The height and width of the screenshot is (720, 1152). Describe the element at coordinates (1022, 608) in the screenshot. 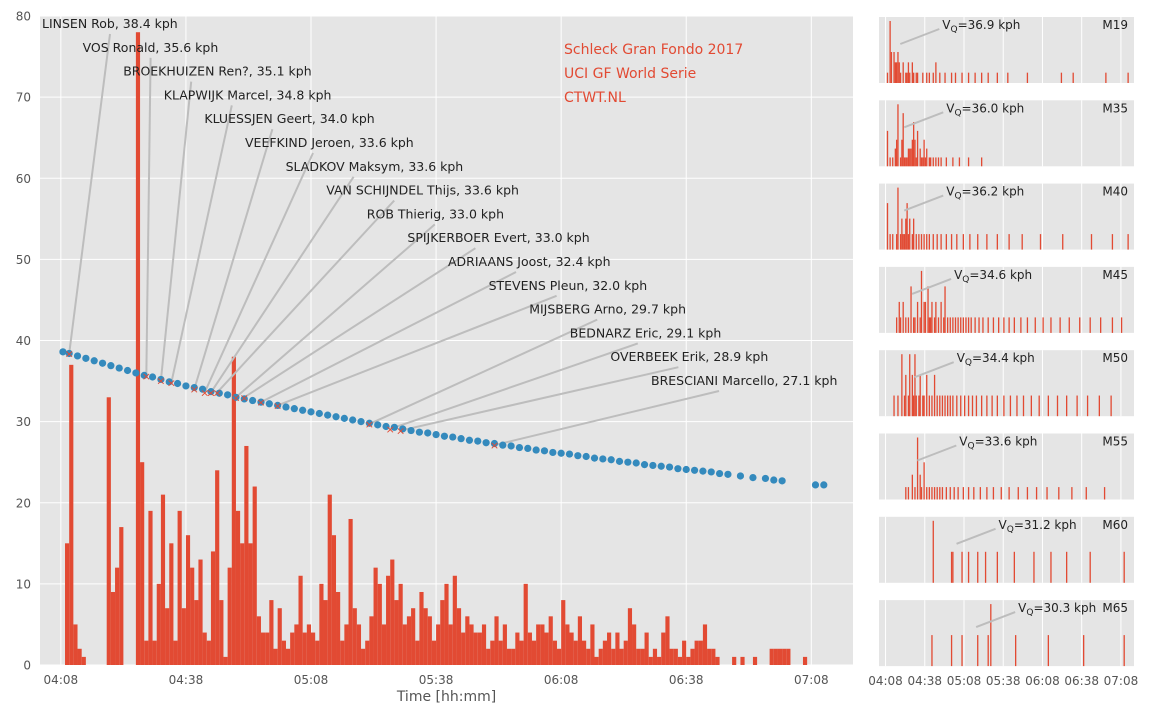

I see `vq-symbol: V` at that location.